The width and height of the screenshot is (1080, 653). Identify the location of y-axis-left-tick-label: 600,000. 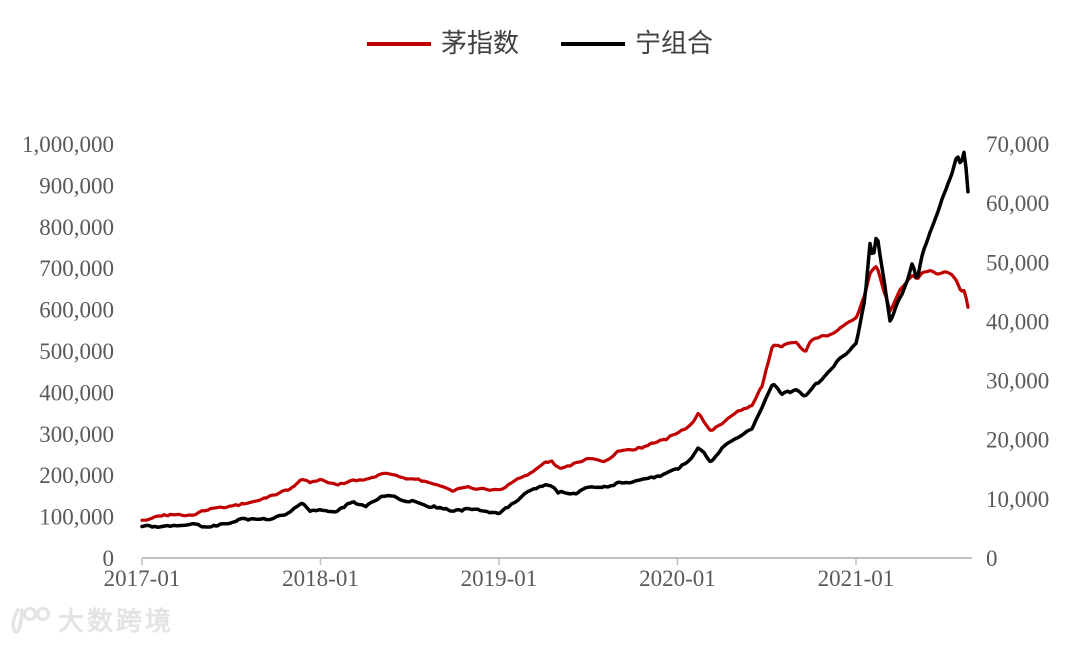
(76, 310).